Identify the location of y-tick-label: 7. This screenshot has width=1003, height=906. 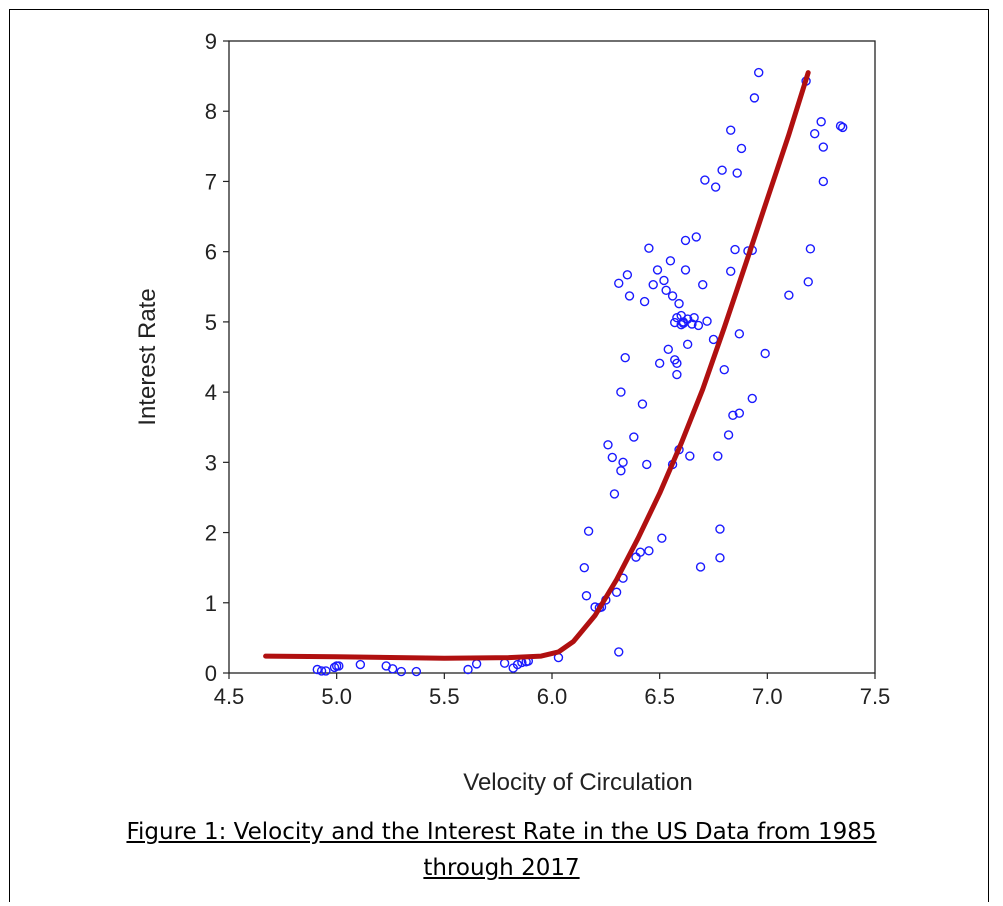
(211, 181).